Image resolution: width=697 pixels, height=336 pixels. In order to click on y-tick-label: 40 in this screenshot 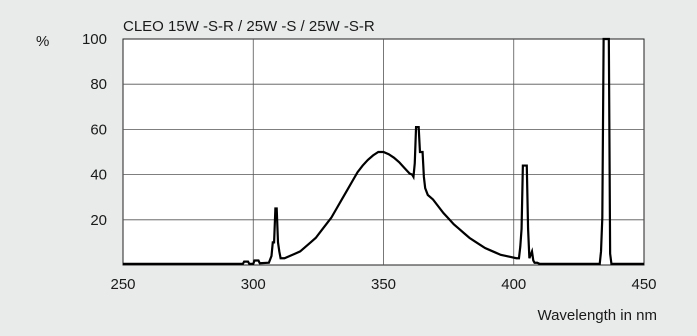, I will do `click(98, 175)`.